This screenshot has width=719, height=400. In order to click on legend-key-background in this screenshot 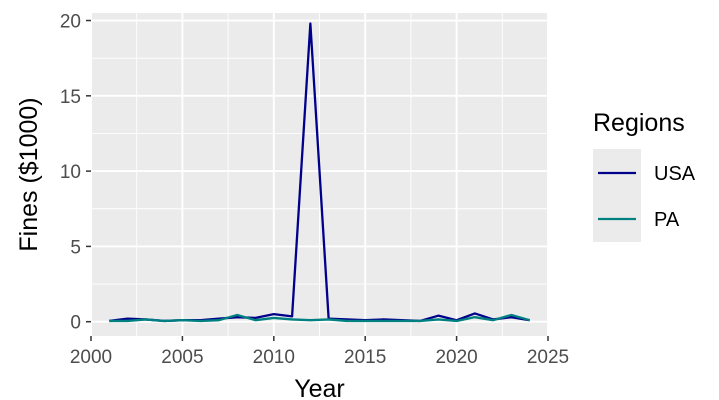, I will do `click(617, 195)`.